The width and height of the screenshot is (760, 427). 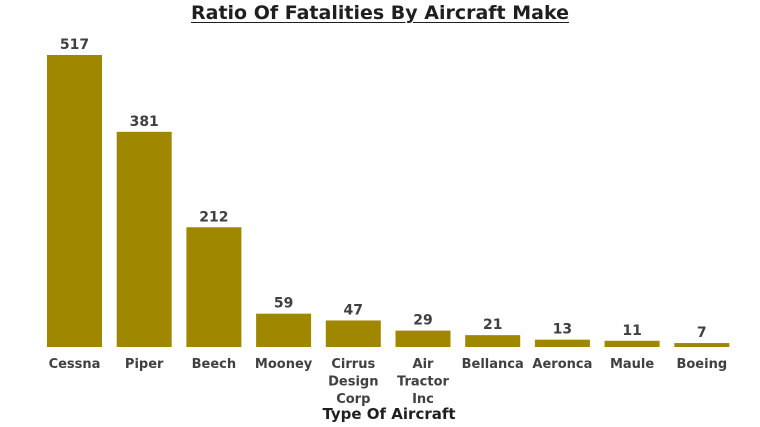 What do you see at coordinates (389, 414) in the screenshot?
I see `x-axis-title: Type Of Aircraft` at bounding box center [389, 414].